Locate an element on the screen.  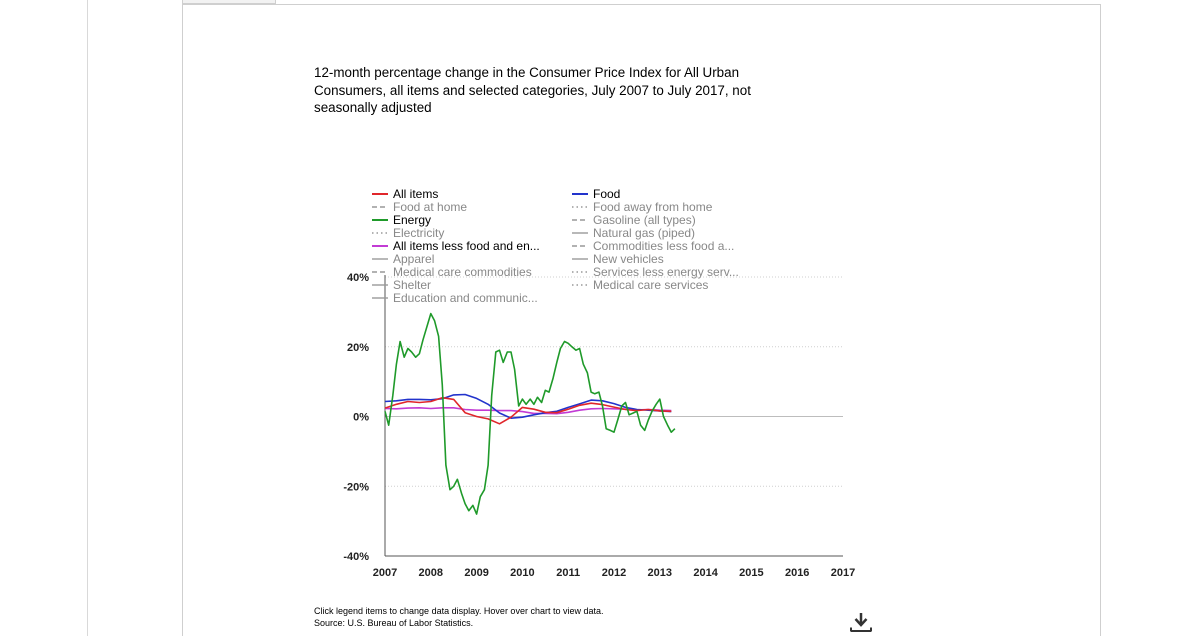
legend-label: Energy is located at coordinates (412, 220).